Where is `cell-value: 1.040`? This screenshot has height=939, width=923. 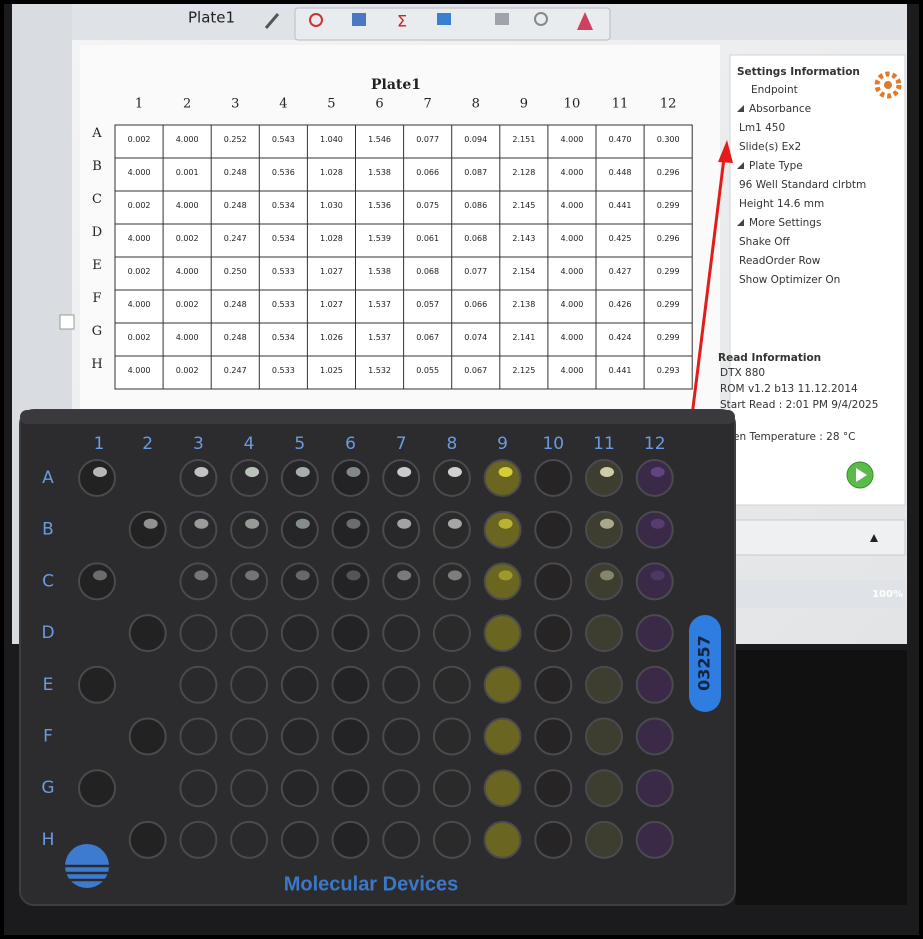 cell-value: 1.040 is located at coordinates (331, 139).